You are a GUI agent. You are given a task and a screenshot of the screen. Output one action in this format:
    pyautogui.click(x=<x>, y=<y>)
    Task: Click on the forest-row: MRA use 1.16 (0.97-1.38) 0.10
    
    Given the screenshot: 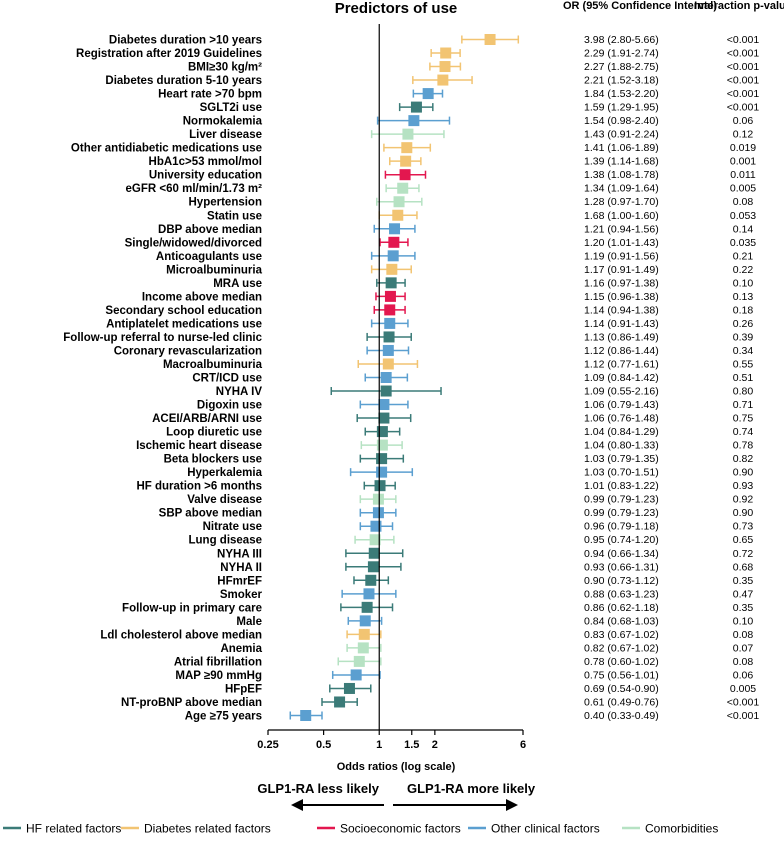 What is the action you would take?
    pyautogui.click(x=483, y=283)
    